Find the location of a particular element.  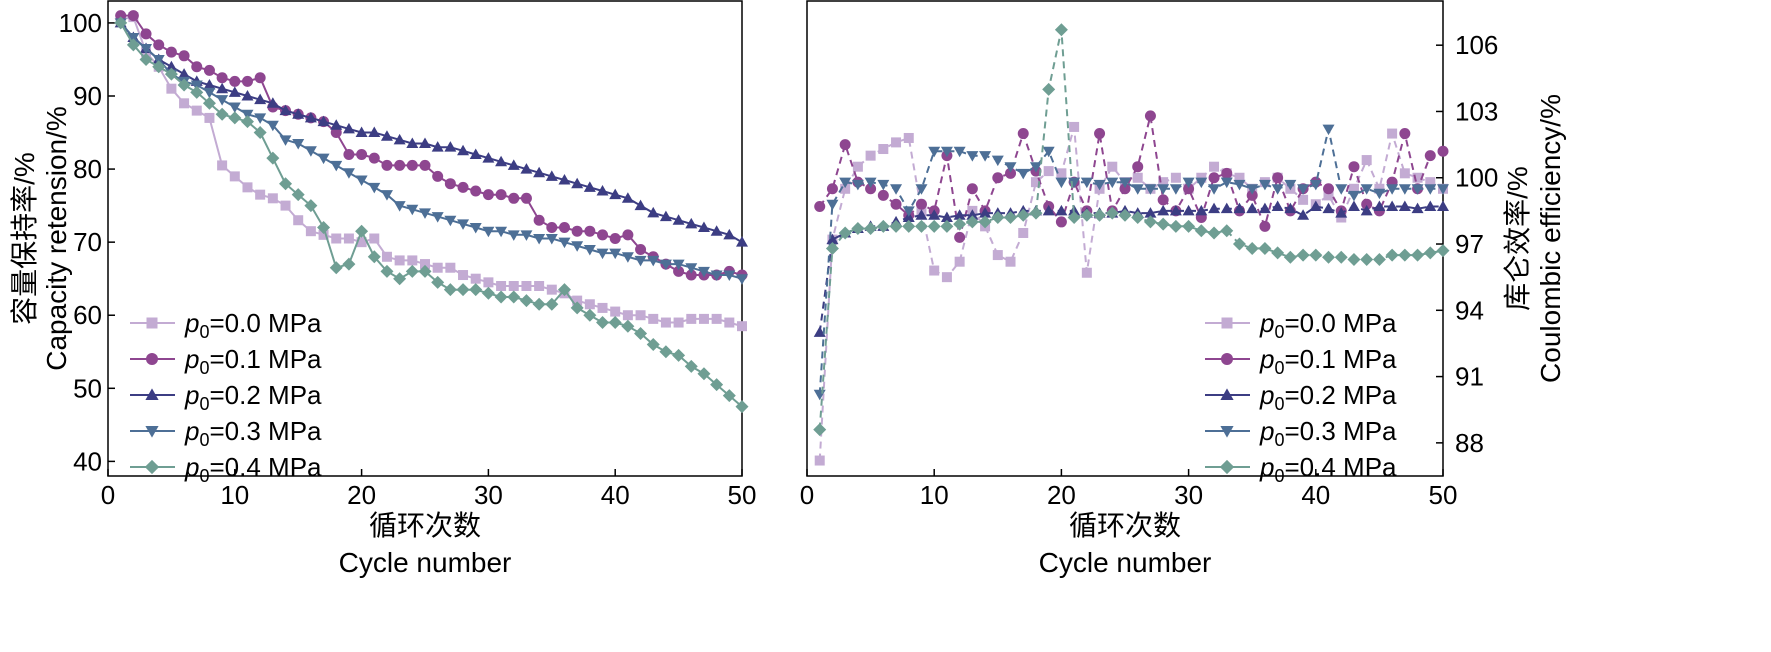

y-tick-label: 103 is located at coordinates (1476, 111).